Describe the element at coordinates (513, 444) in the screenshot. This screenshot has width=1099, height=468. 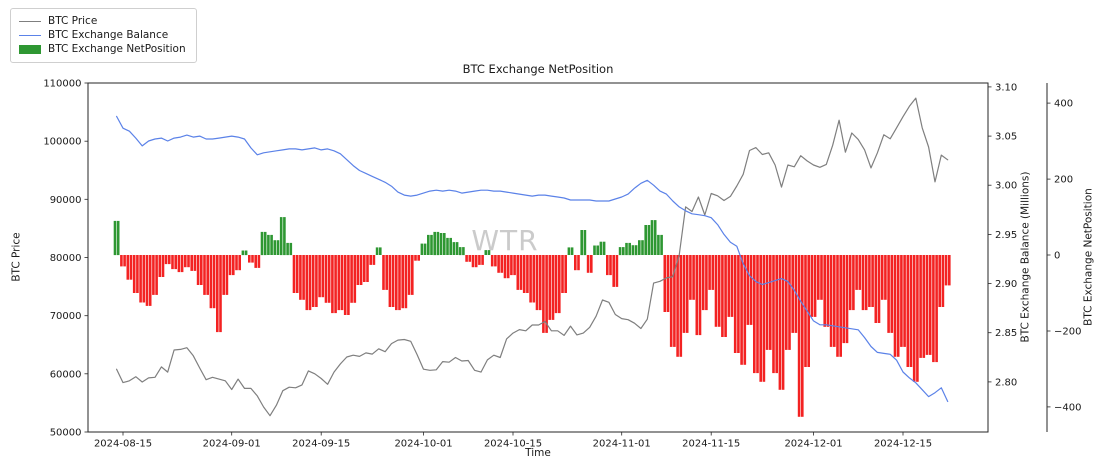
I see `x-tick-label: 2024-10-15` at that location.